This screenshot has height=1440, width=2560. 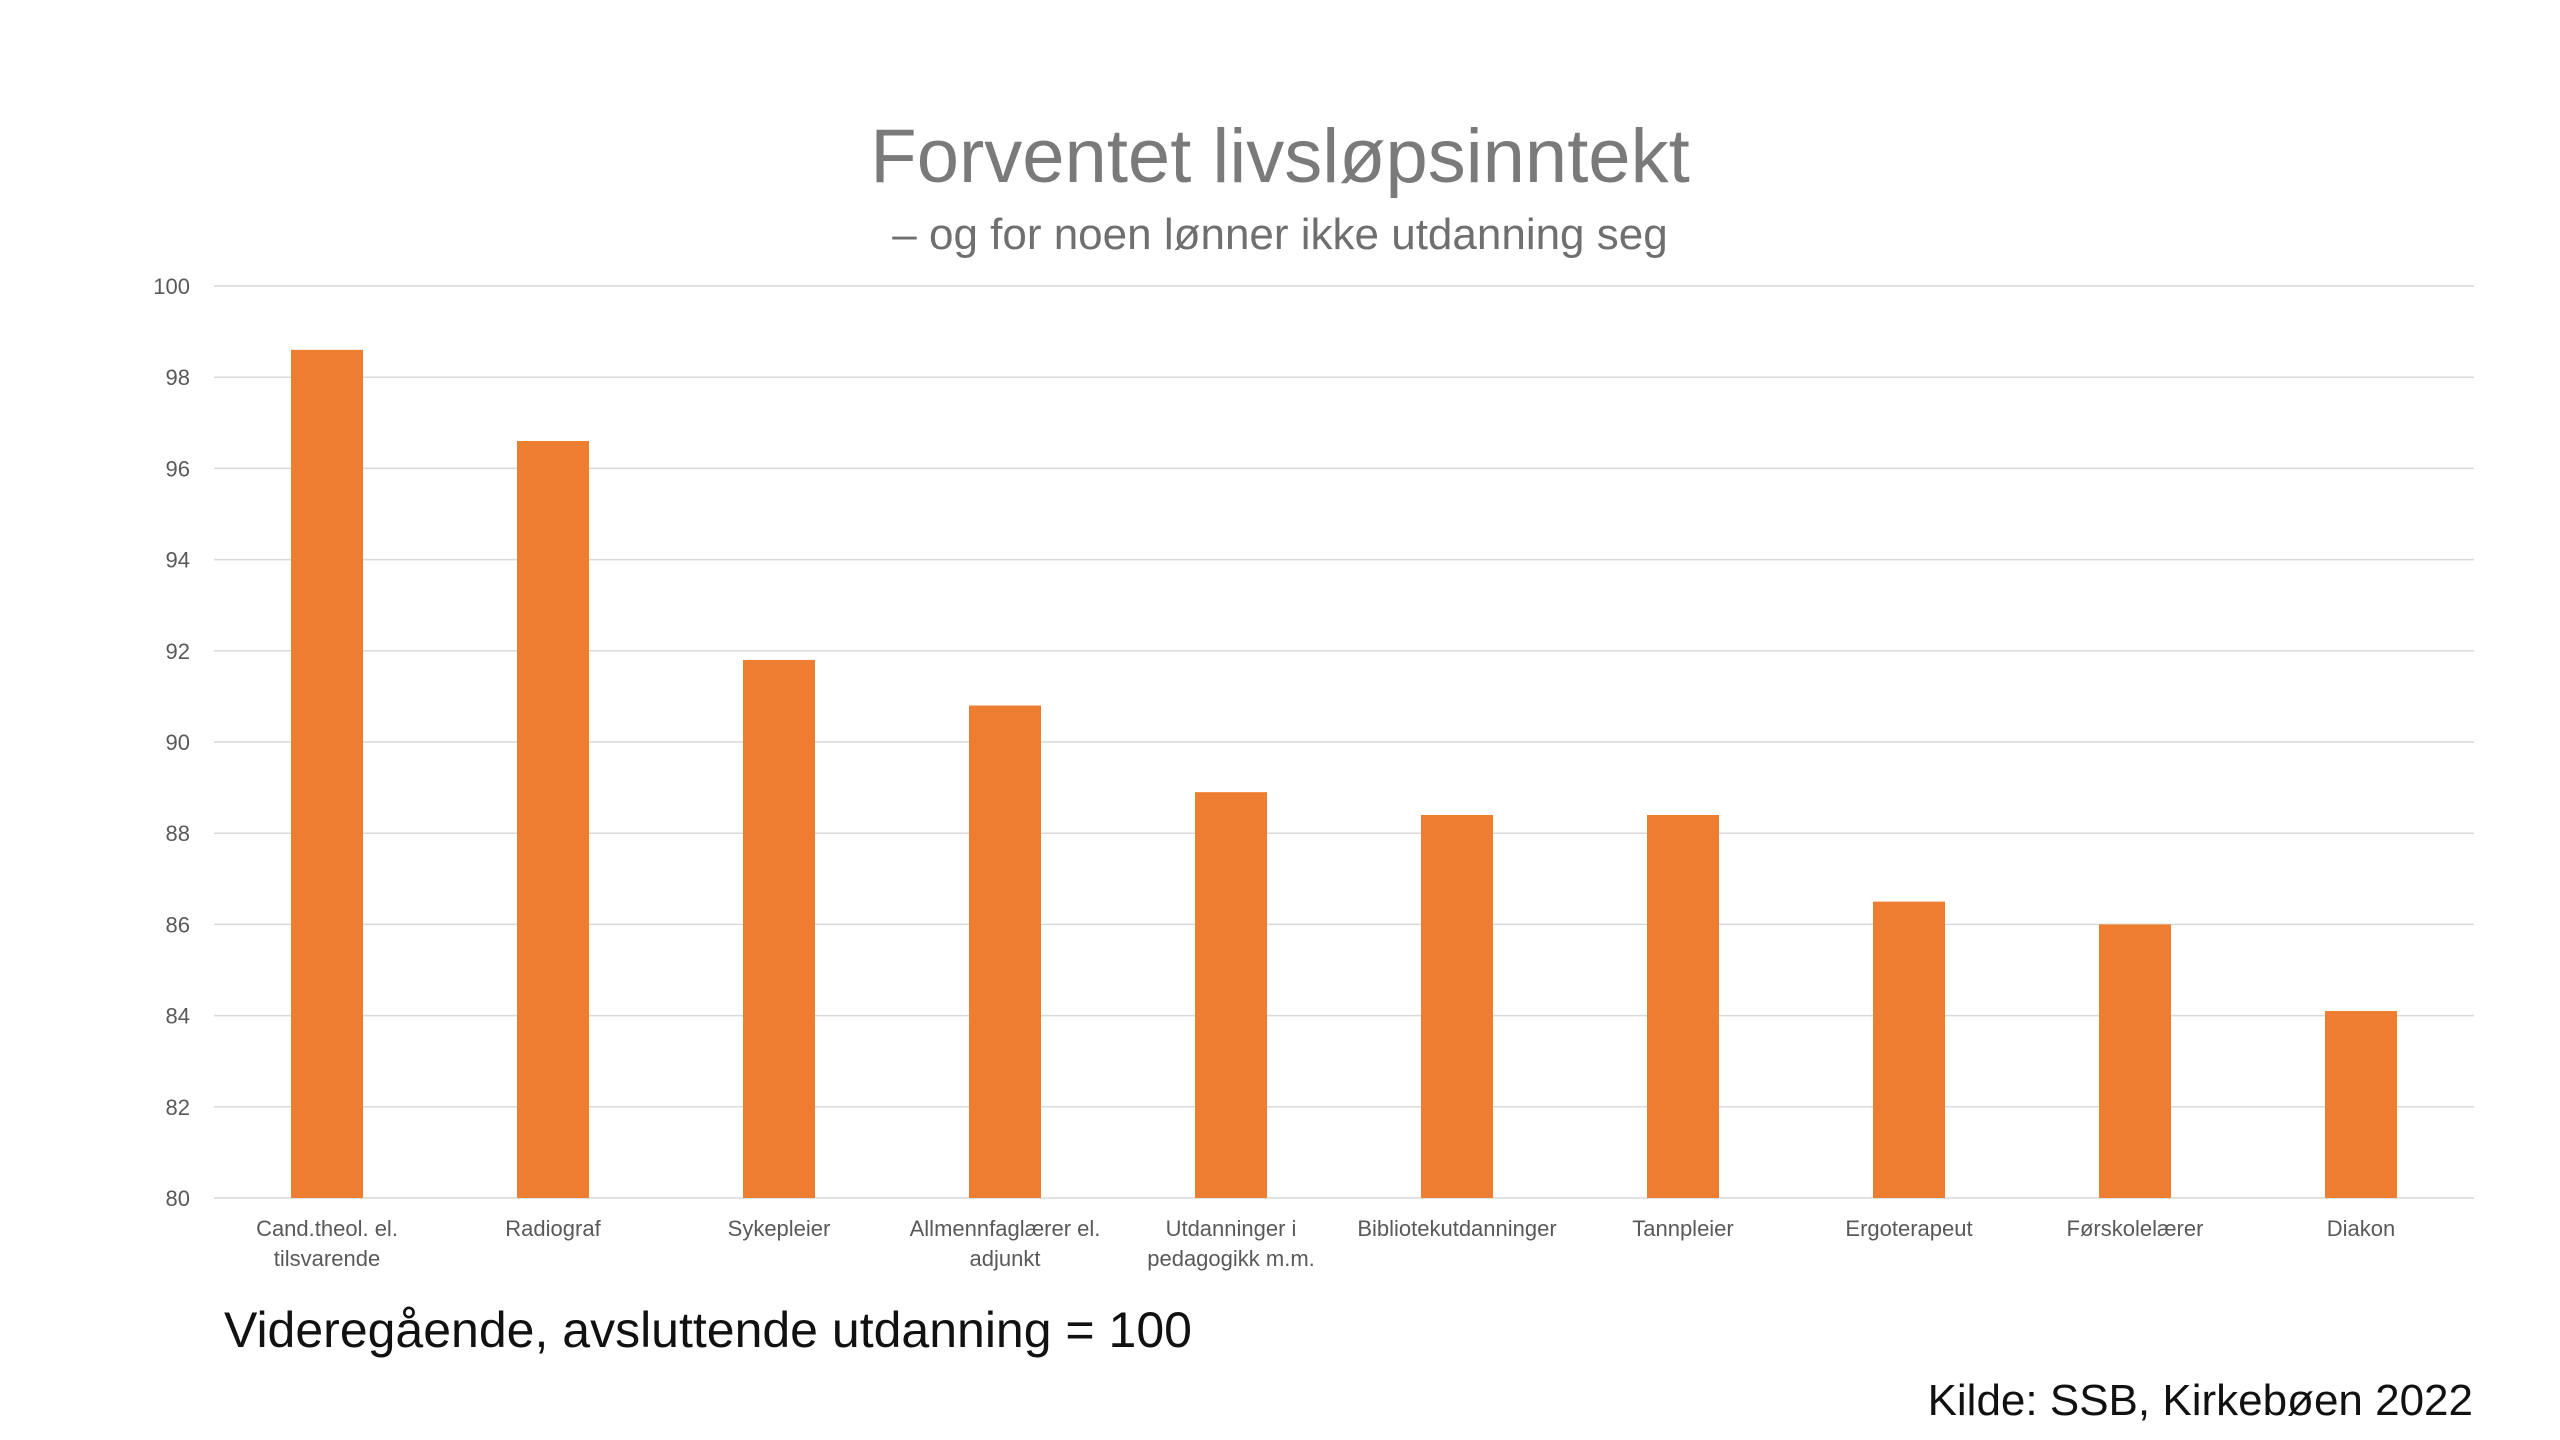 I want to click on source-citation: Kilde: SSB, Kirkebøen 2022, so click(x=2200, y=1400).